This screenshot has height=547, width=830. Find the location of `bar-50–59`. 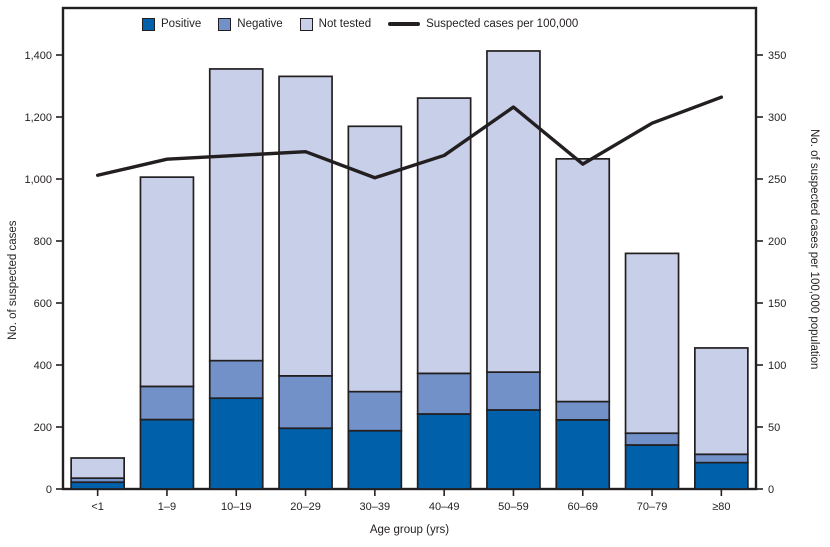

bar-50–59 is located at coordinates (513, 270).